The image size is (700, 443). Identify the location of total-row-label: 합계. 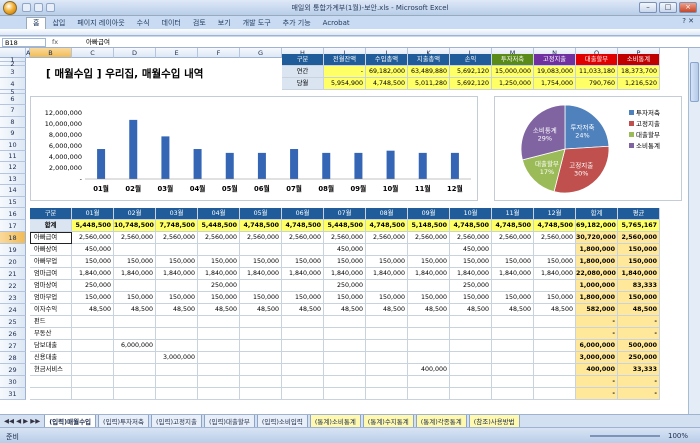
(51, 226).